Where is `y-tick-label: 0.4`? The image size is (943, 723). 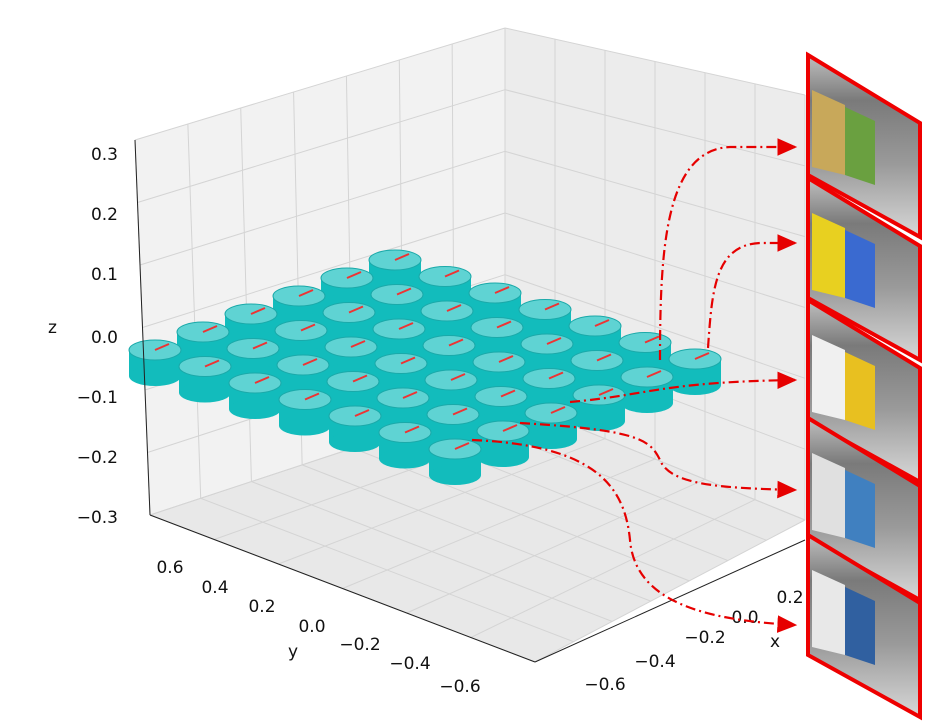 y-tick-label: 0.4 is located at coordinates (214, 588).